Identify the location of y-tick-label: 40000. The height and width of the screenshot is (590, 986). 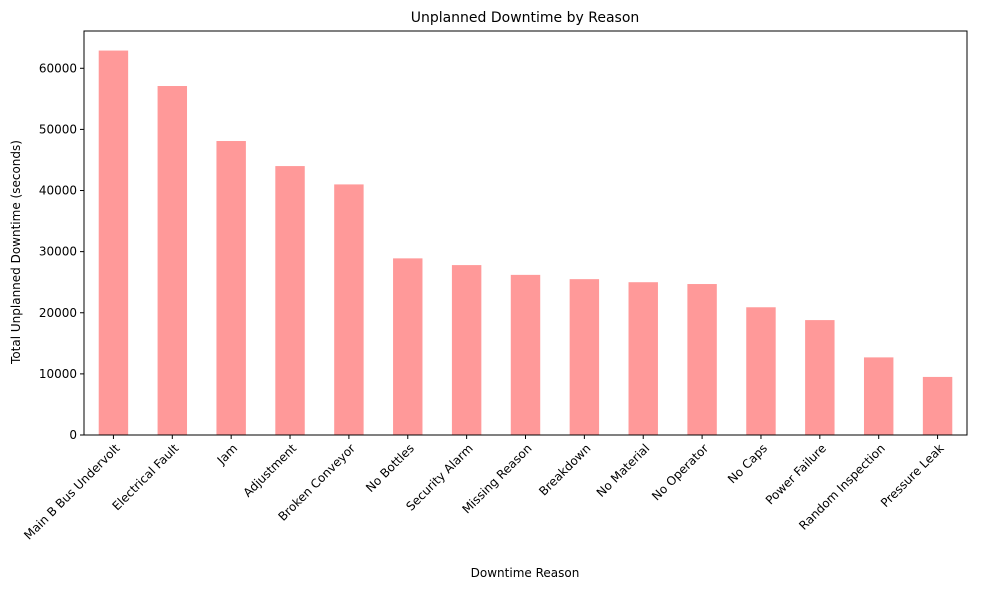
(58, 191).